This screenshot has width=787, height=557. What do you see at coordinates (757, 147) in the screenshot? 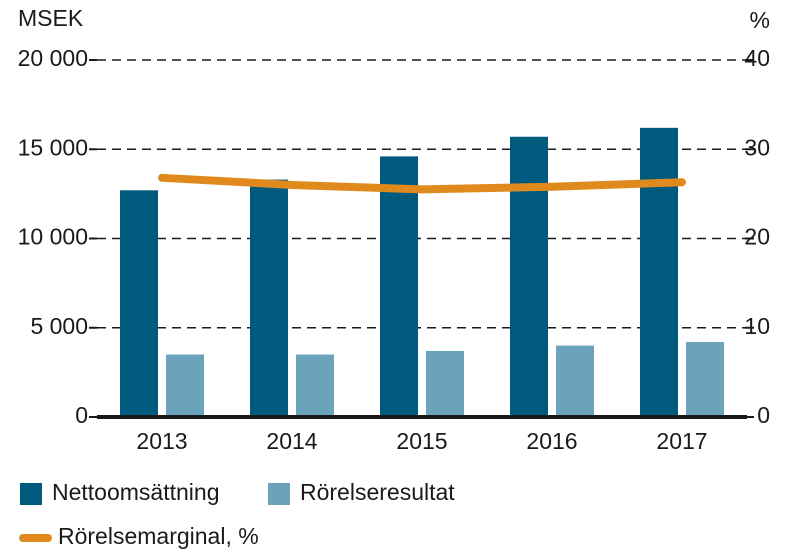
I see `y2-tick-label: 30` at bounding box center [757, 147].